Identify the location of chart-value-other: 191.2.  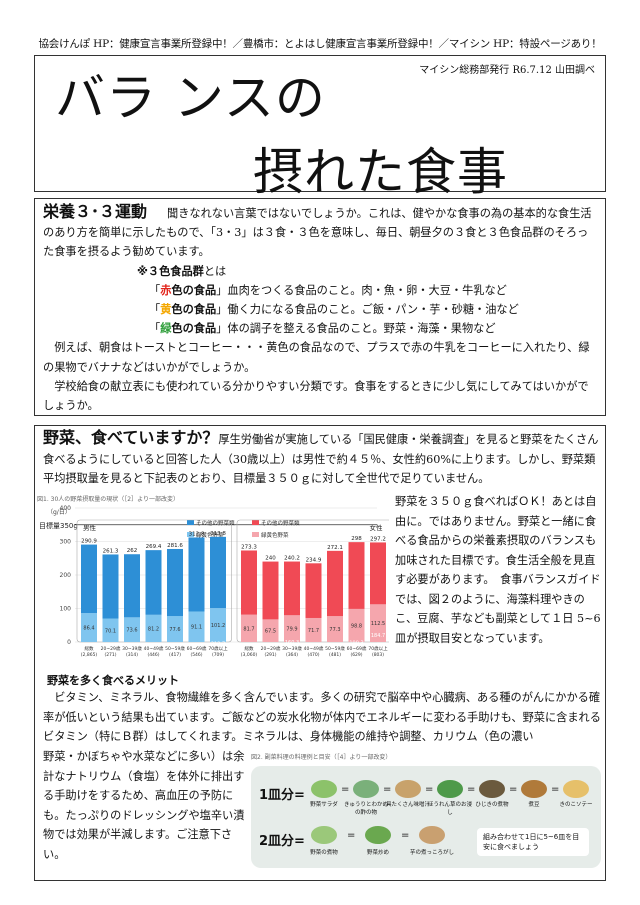
(110, 652).